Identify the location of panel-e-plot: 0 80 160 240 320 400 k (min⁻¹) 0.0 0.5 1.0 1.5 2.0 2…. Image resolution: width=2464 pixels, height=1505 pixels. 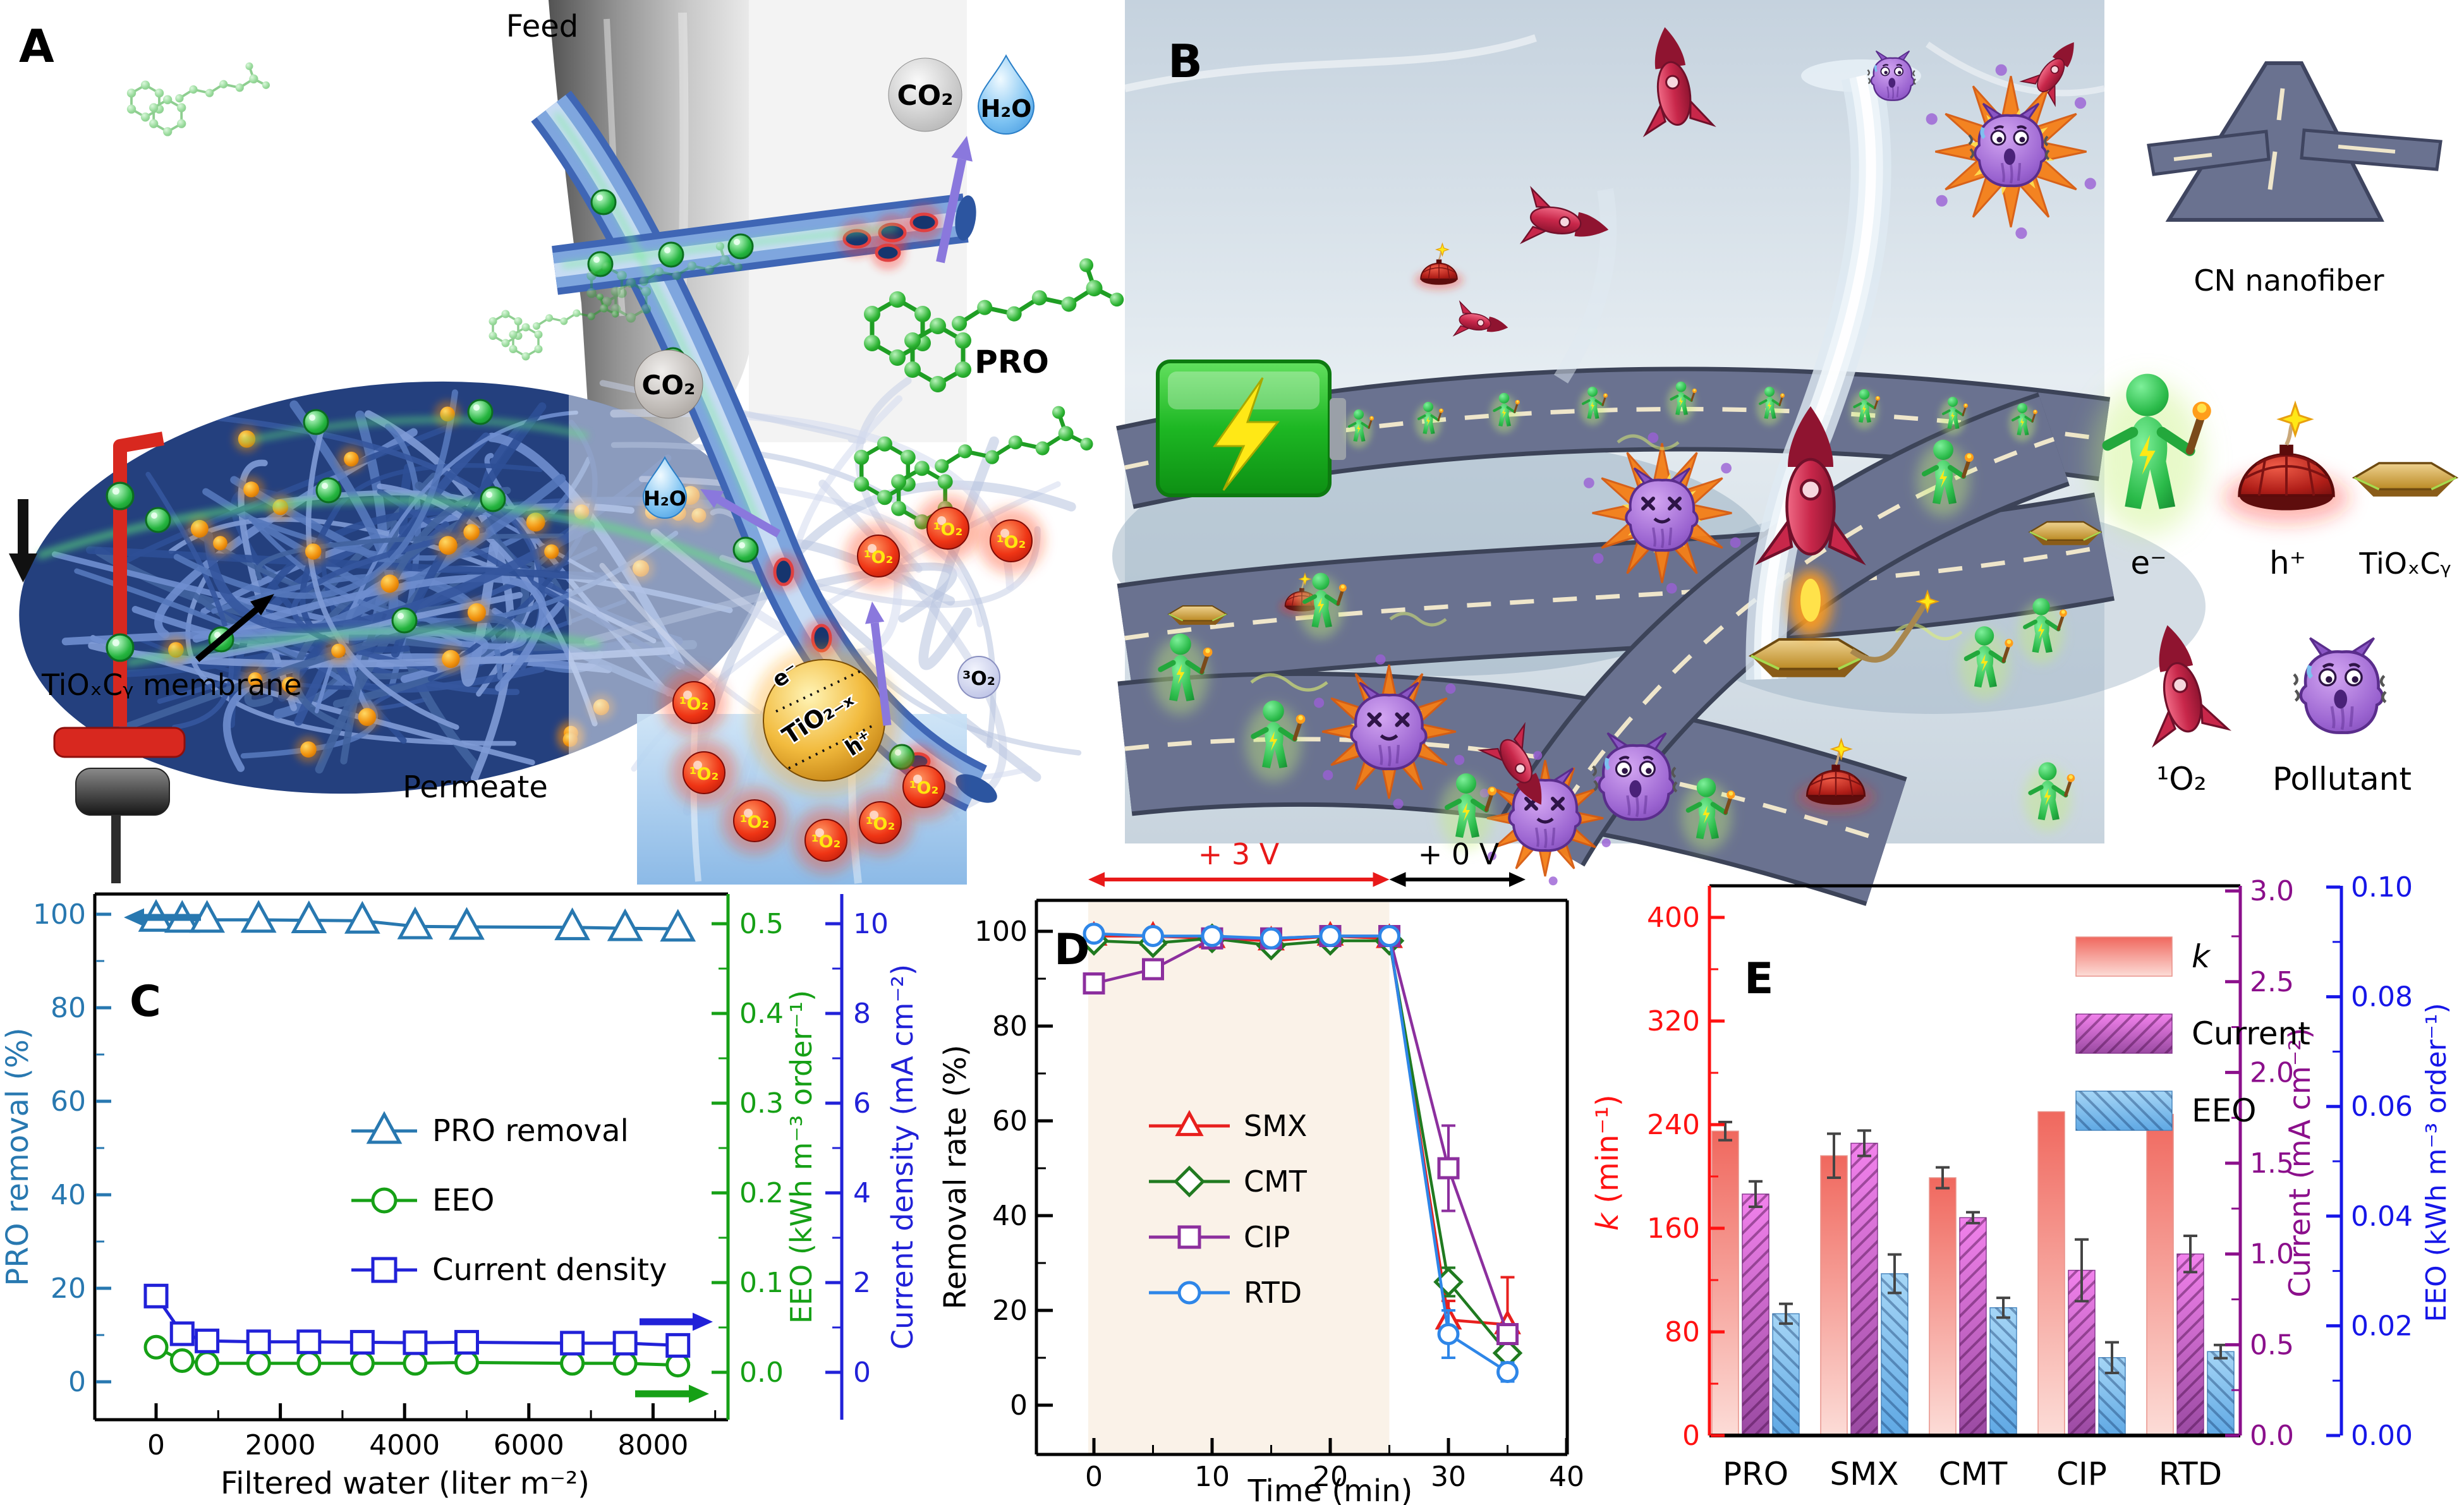
(2021, 1181).